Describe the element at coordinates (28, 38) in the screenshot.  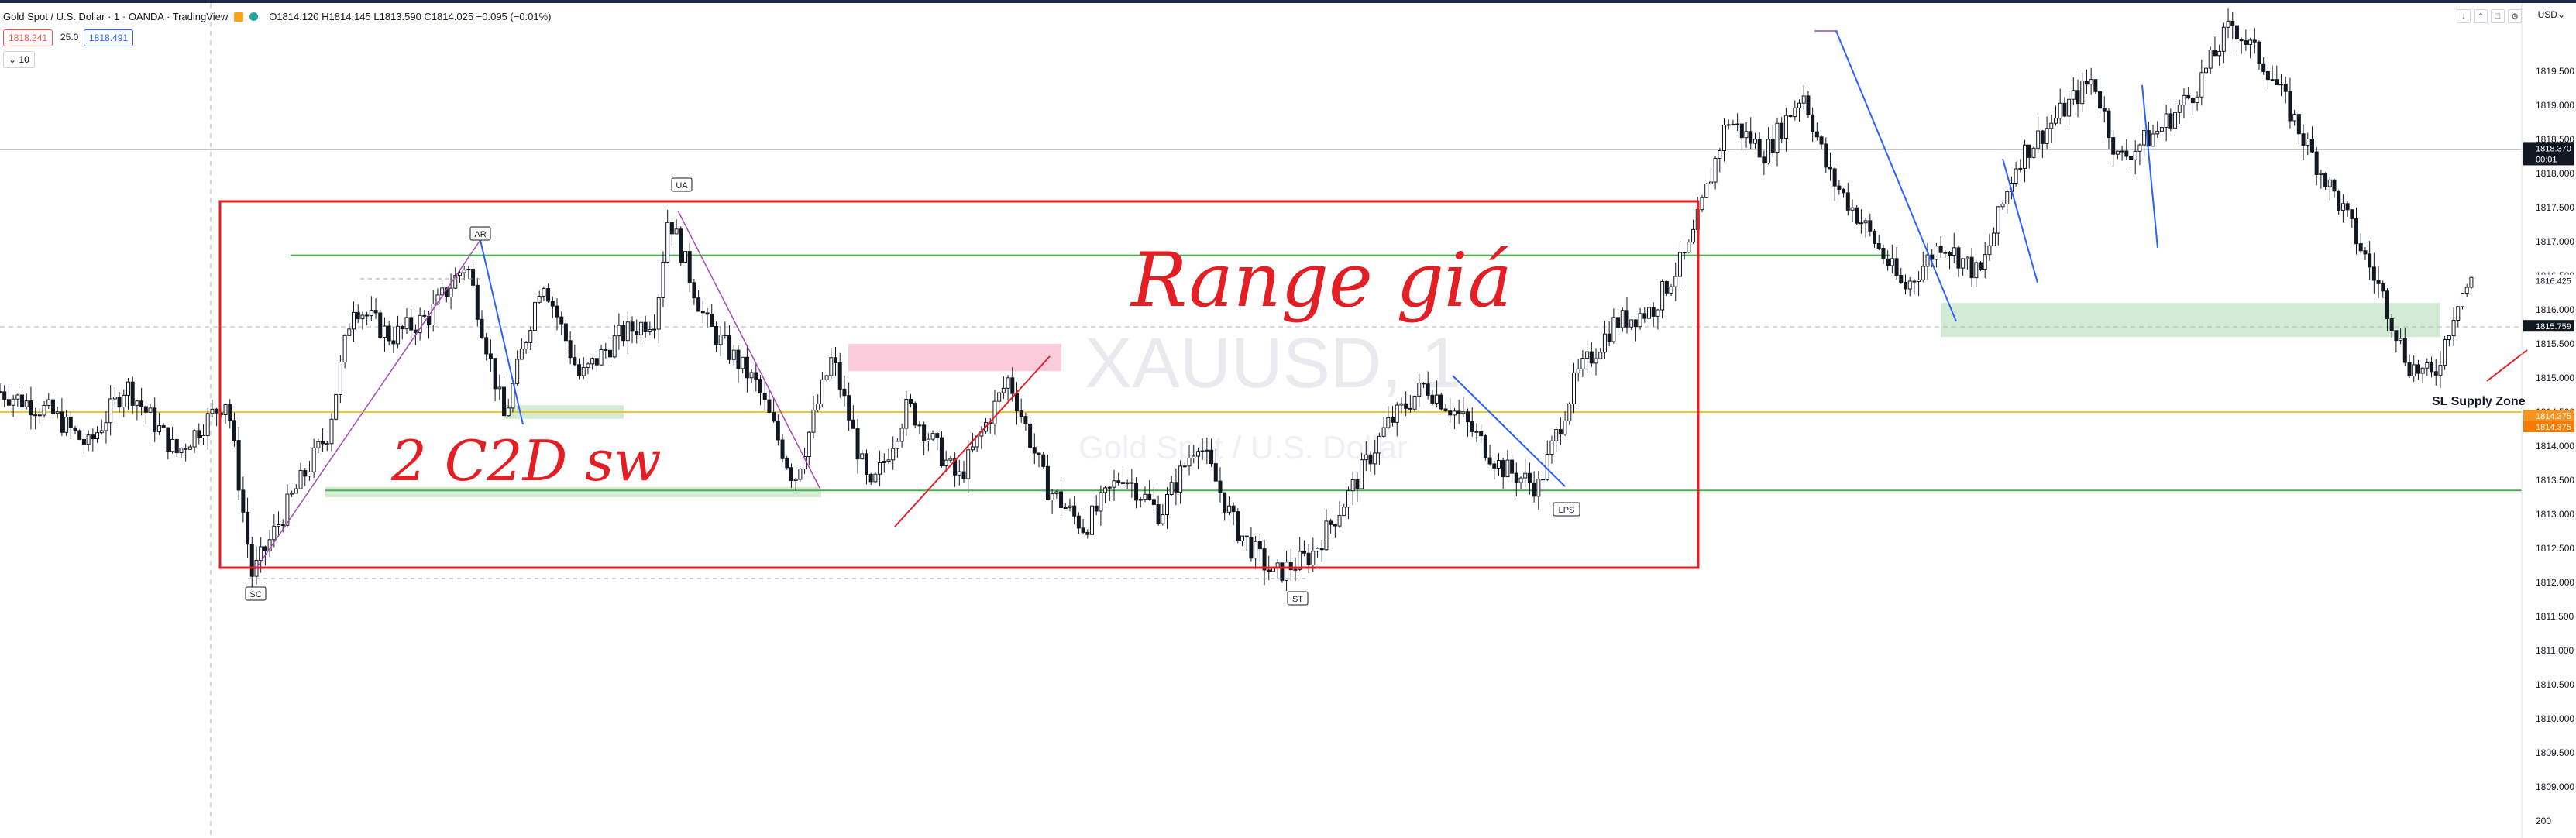
I see `sell-button: 1818.241` at that location.